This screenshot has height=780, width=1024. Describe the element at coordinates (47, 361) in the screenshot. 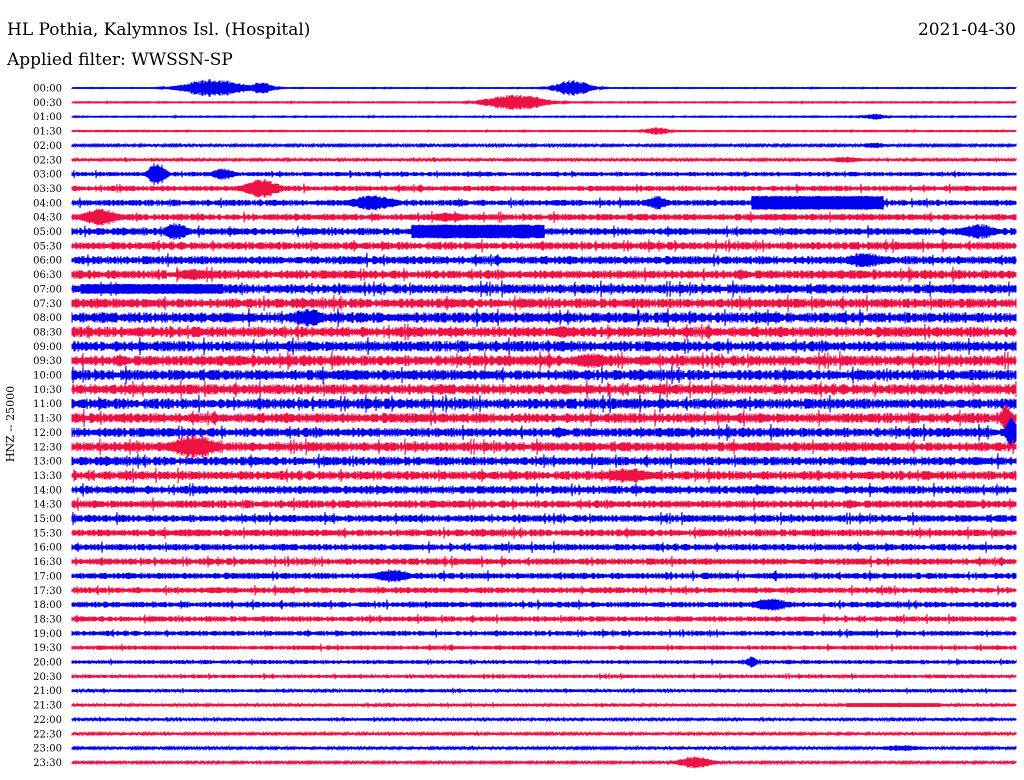

I see `time-label: 09:30` at that location.